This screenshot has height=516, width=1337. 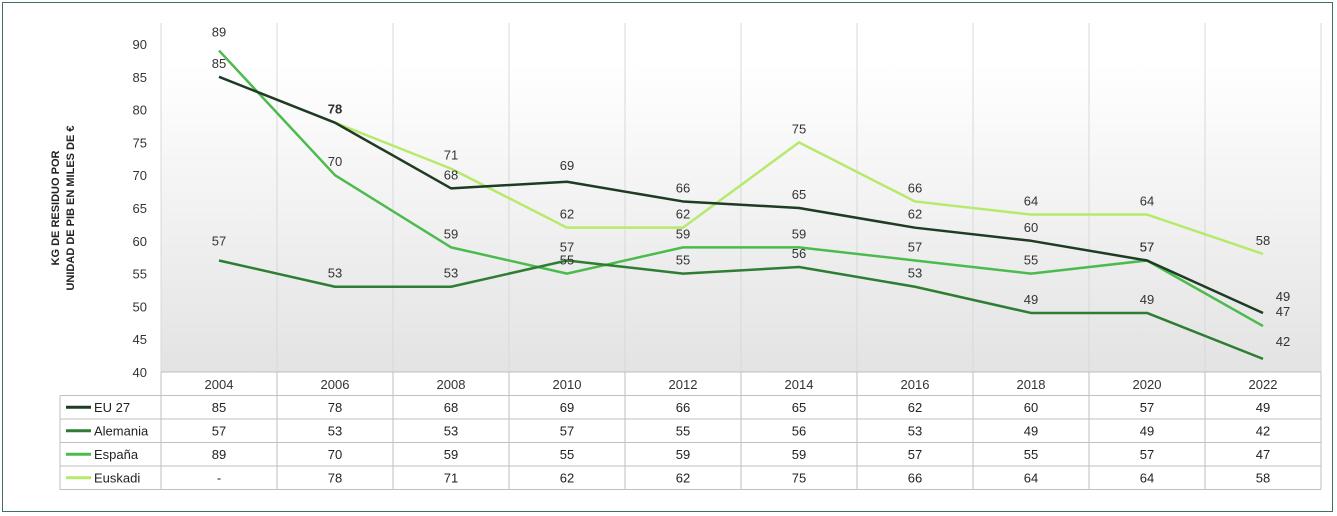 What do you see at coordinates (140, 110) in the screenshot?
I see `y-tick-label: 80` at bounding box center [140, 110].